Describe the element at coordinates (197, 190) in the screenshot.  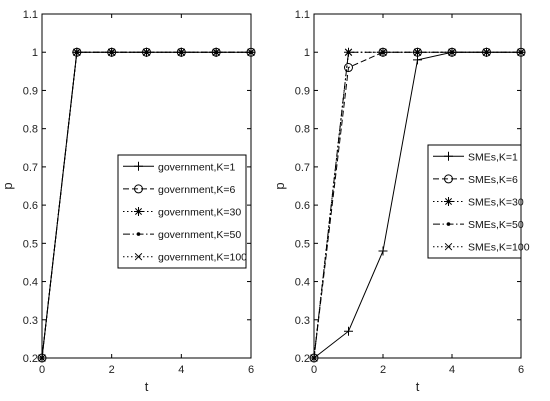
I see `legend-label: government,K=6` at that location.